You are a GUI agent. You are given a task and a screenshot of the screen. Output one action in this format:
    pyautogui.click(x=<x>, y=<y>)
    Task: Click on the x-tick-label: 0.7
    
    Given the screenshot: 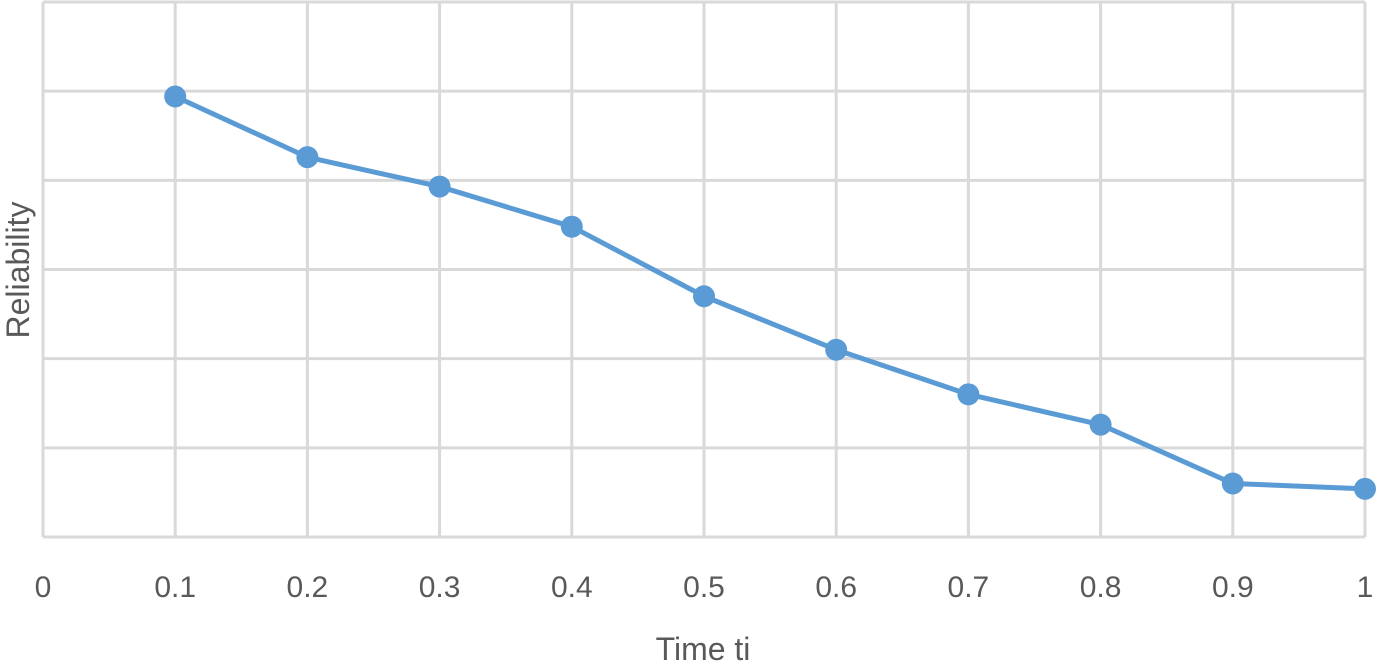 What is the action you would take?
    pyautogui.click(x=969, y=587)
    